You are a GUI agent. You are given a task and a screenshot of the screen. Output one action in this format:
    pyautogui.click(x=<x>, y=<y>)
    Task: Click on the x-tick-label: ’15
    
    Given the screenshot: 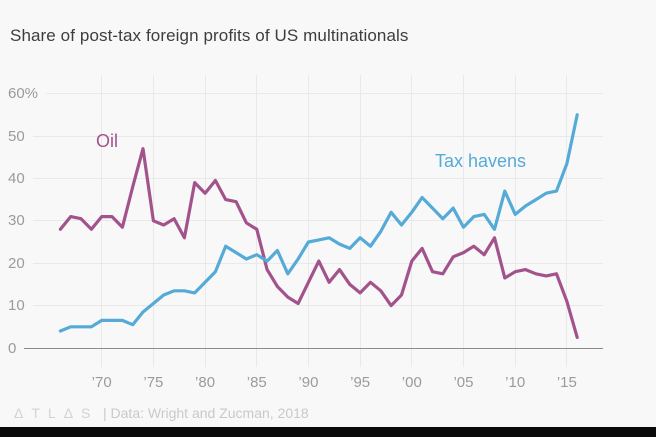 What is the action you would take?
    pyautogui.click(x=566, y=382)
    